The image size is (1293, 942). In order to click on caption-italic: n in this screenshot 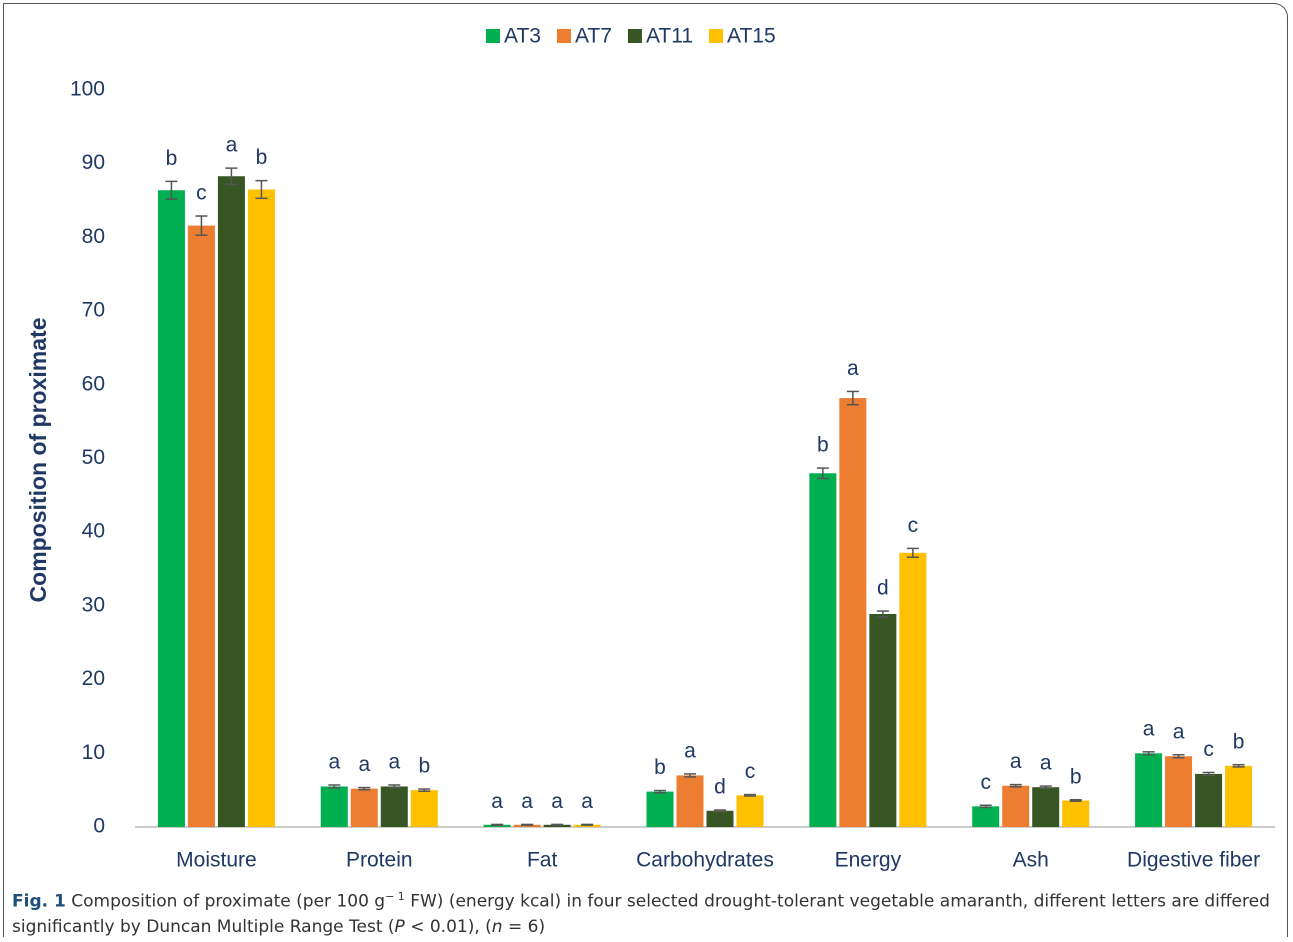, I will do `click(497, 926)`.